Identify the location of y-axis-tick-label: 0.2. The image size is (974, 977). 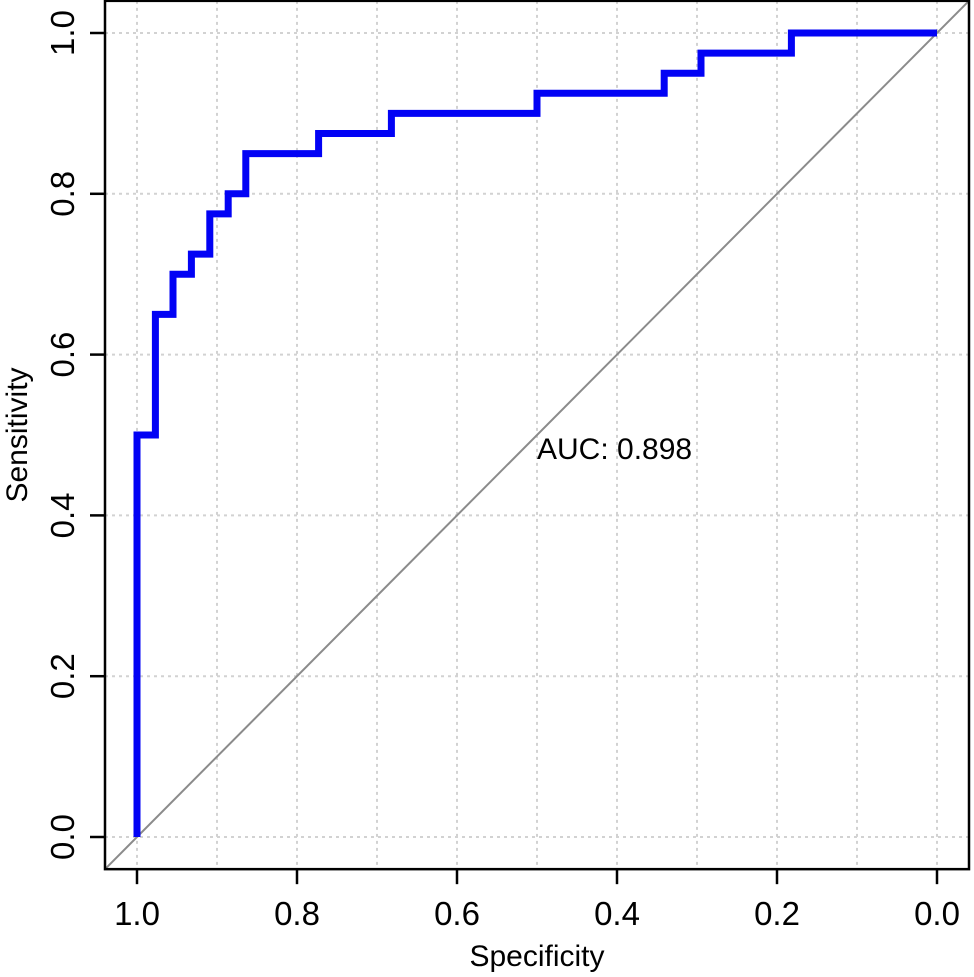
(62, 676).